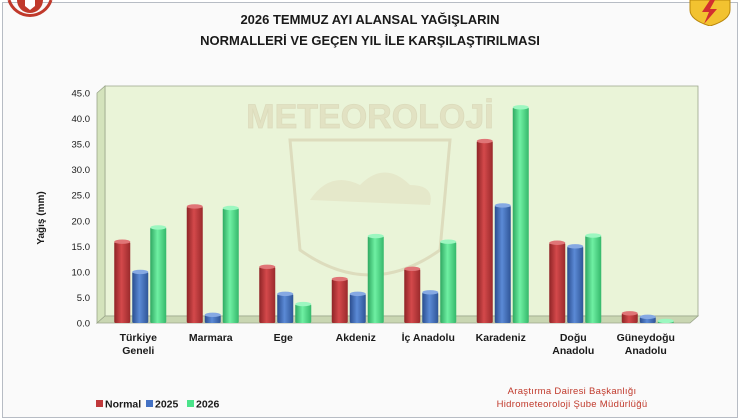 The height and width of the screenshot is (420, 740). I want to click on x-tick-label: Akdeniz, so click(356, 338).